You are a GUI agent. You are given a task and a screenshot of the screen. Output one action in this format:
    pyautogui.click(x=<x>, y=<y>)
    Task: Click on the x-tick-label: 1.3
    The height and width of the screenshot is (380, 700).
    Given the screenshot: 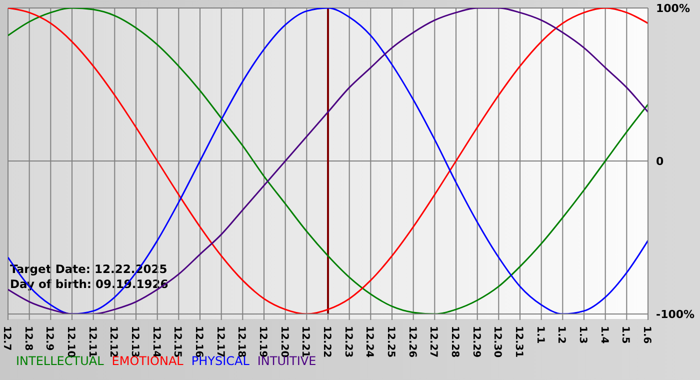 What is the action you would take?
    pyautogui.click(x=582, y=335)
    